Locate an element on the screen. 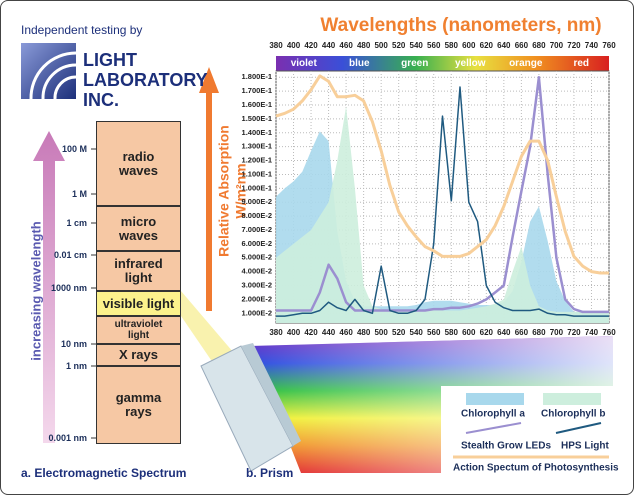  x-tick-label: 740 is located at coordinates (592, 45).